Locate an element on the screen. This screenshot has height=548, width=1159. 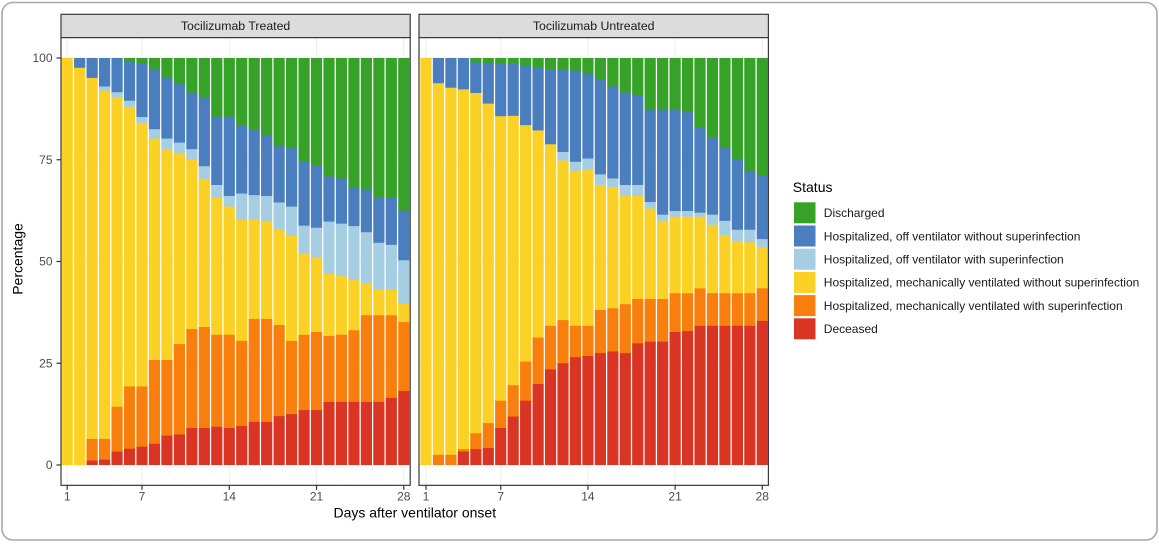
svg-text: Percentage is located at coordinates (18, 259).